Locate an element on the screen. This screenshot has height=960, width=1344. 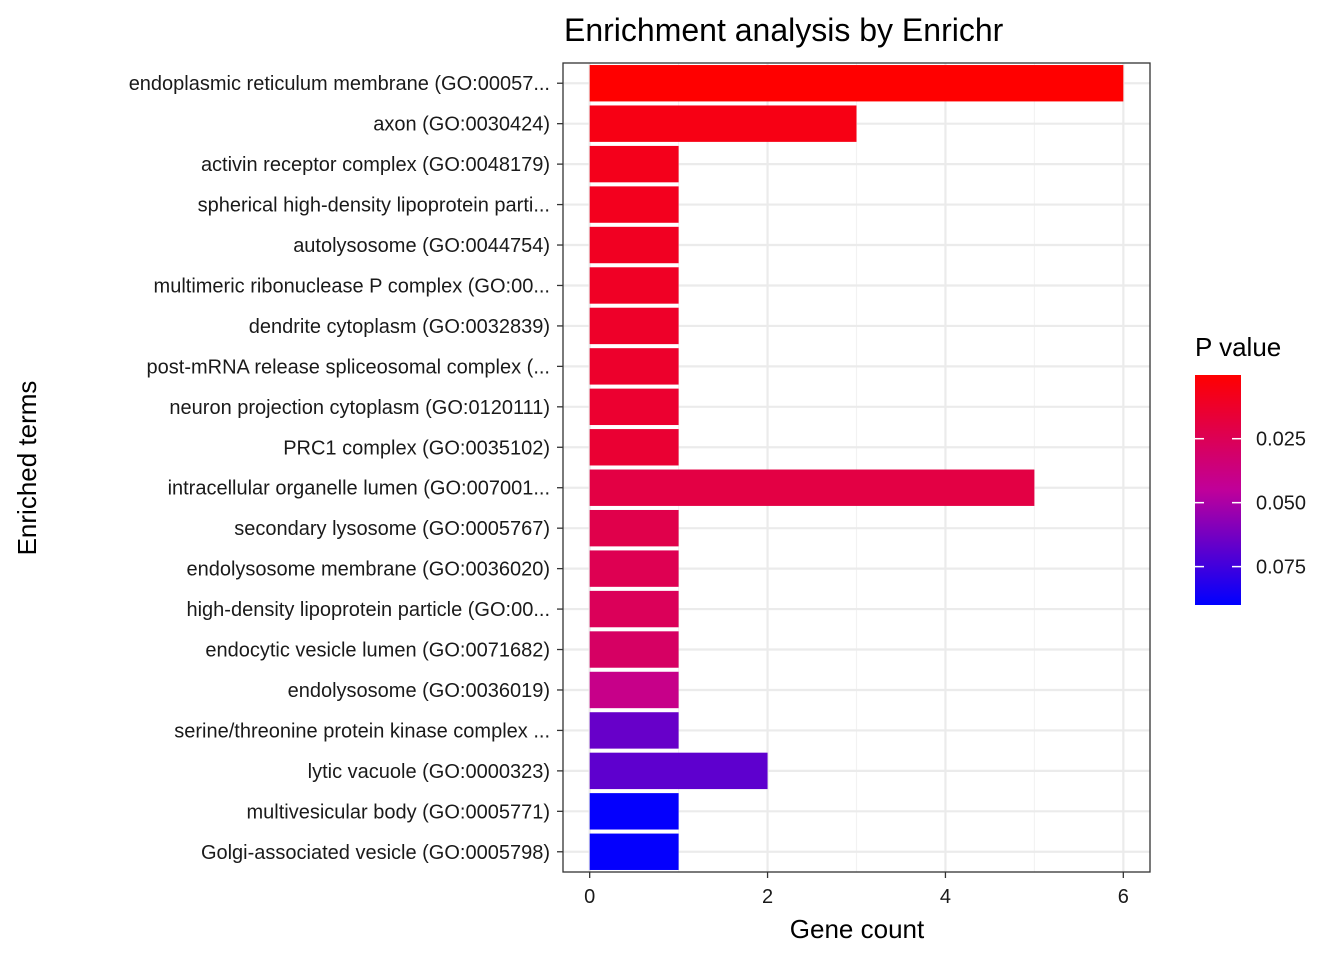
x-tick-label: 2 is located at coordinates (767, 897).